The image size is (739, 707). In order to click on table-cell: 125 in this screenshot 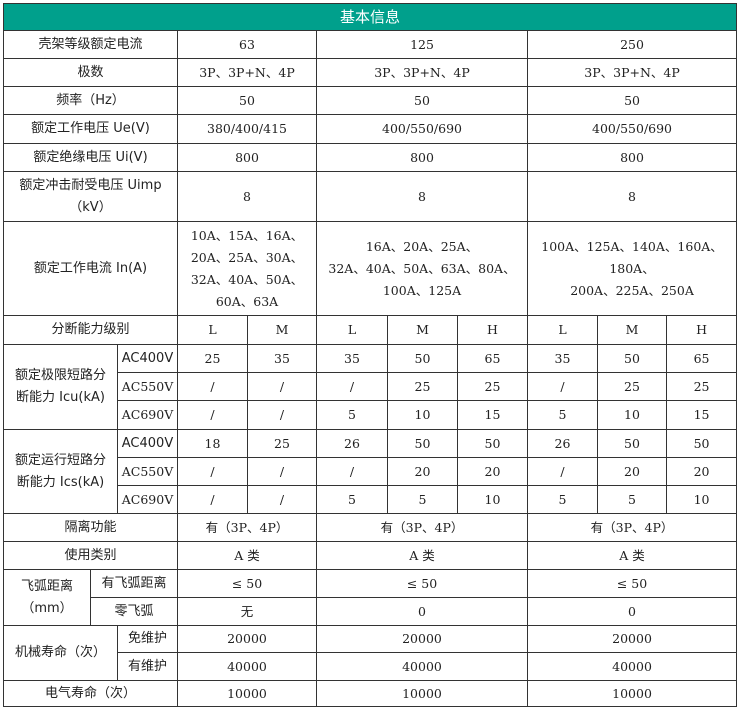, I will do `click(422, 44)`.